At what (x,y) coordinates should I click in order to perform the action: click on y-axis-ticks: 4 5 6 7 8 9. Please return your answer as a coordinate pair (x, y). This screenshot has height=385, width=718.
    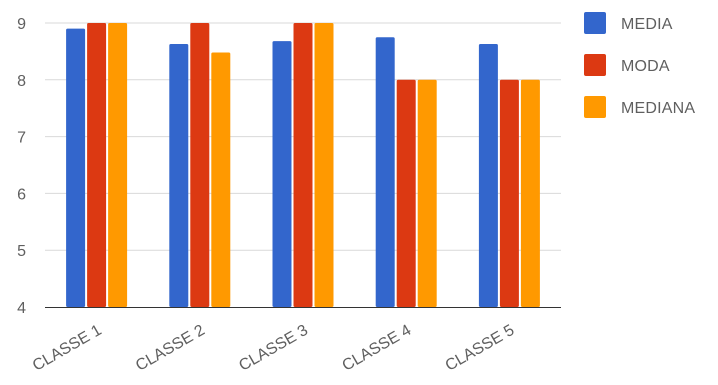
    Looking at the image, I should click on (21, 166).